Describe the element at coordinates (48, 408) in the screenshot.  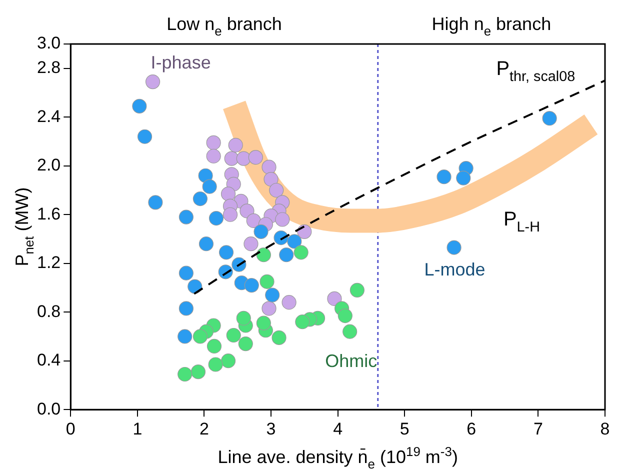
I see `y-tick-label: 0.0` at that location.